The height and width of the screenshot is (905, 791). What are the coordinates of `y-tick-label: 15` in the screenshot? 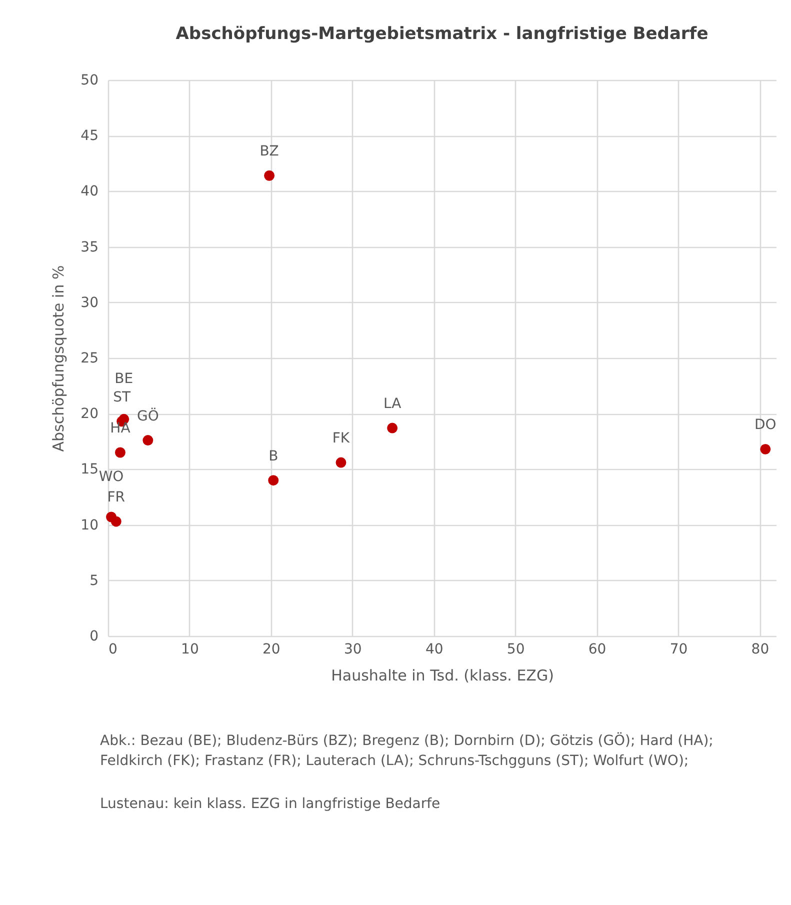 It's located at (89, 470).